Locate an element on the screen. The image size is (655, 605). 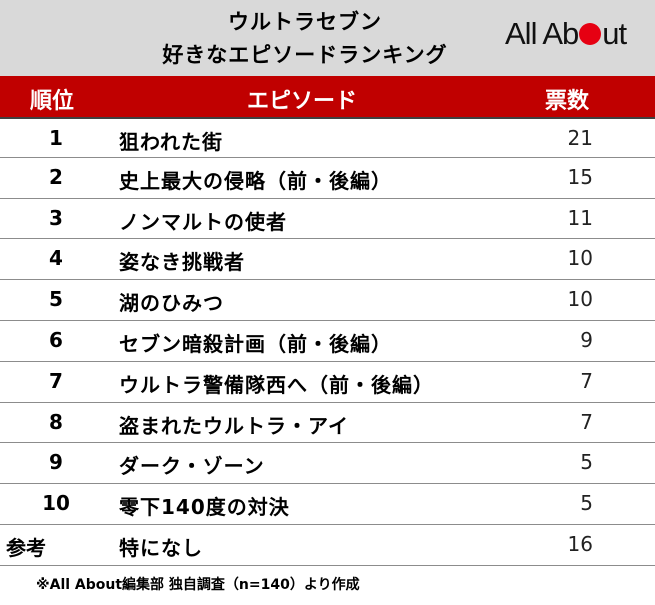
episode-cell: 史上最大の侵略（前・後編） is located at coordinates (255, 180).